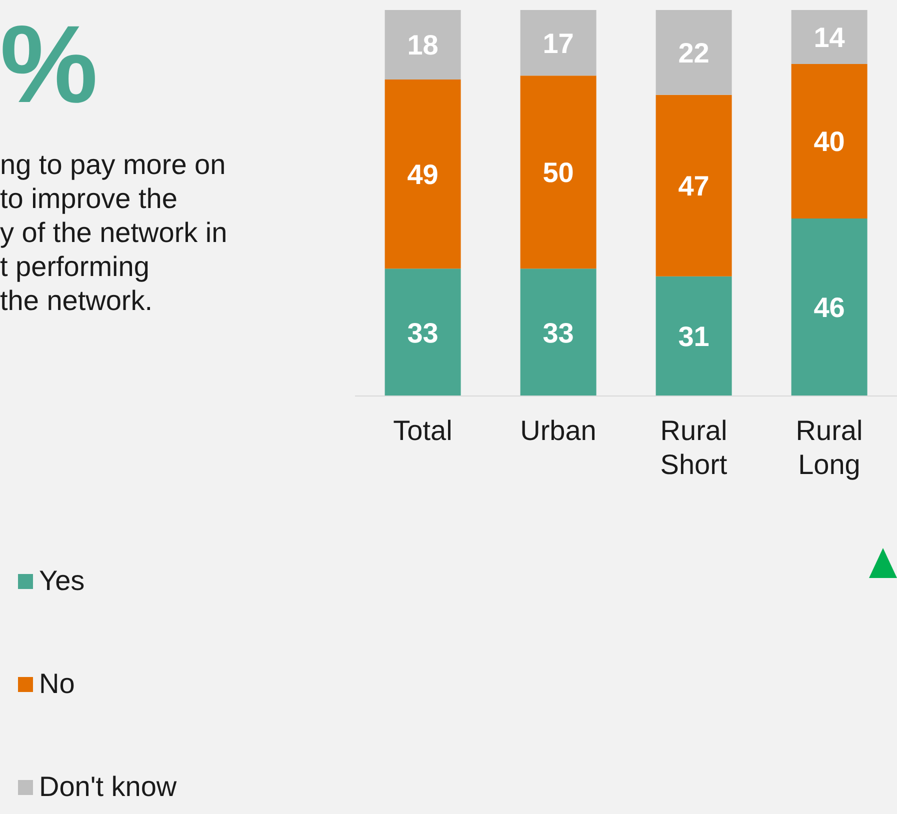 The height and width of the screenshot is (814, 897). I want to click on data-label: 22, so click(694, 52).